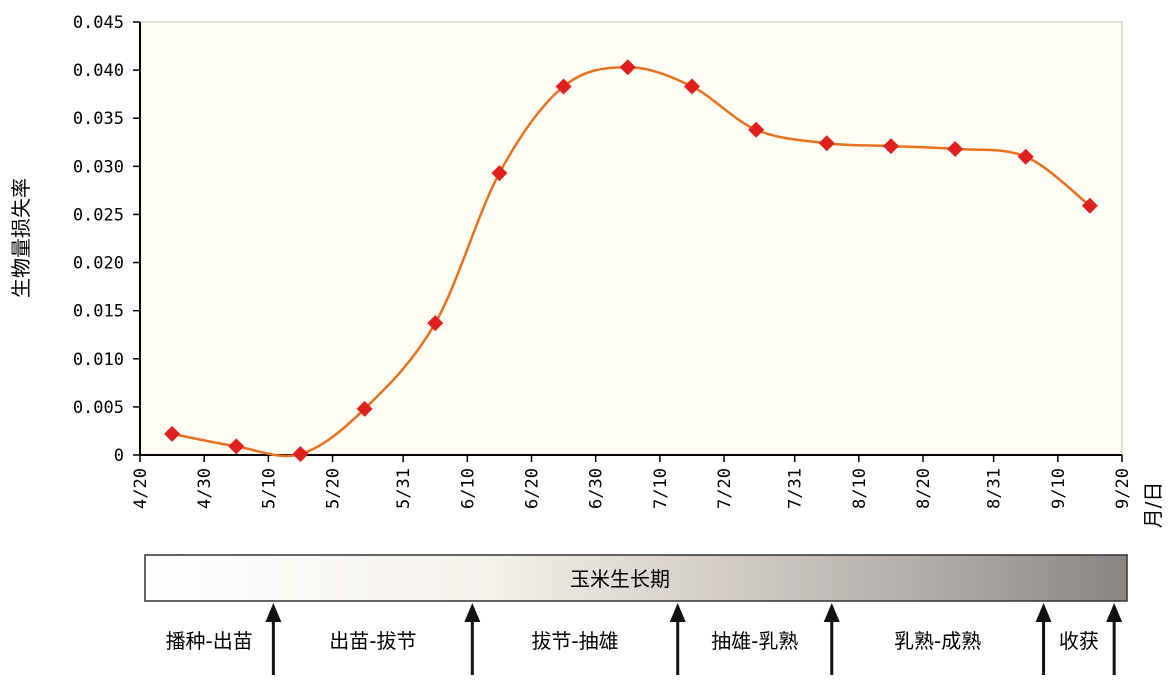  Describe the element at coordinates (860, 488) in the screenshot. I see `x-tick-label: 8/10` at that location.